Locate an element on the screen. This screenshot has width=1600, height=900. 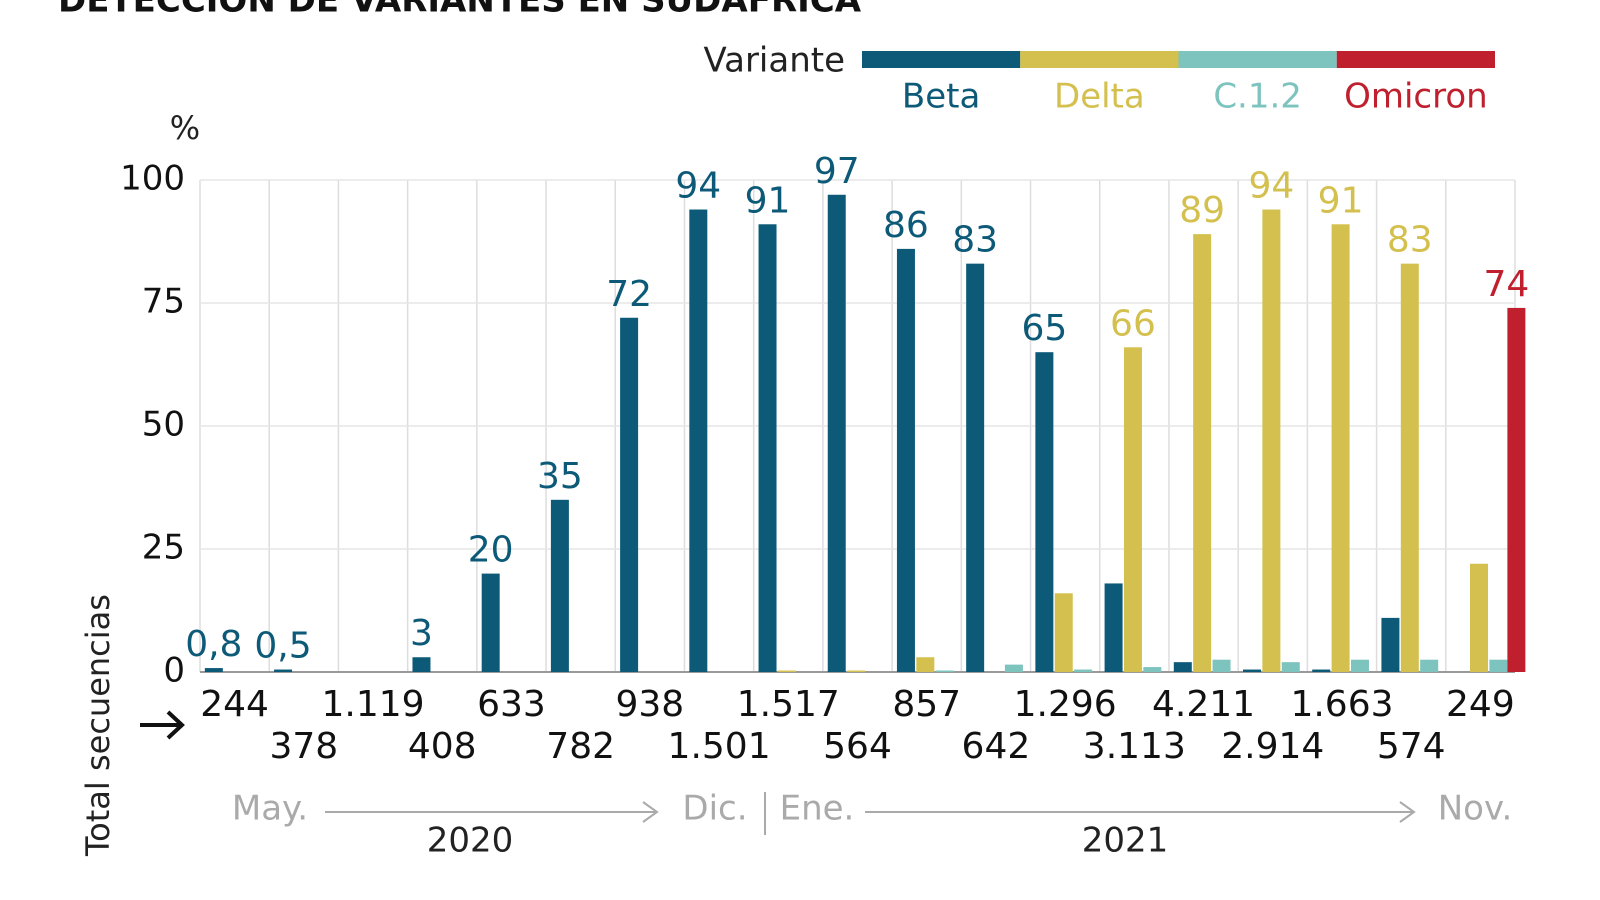
y-tick-label: 25 is located at coordinates (163, 548).